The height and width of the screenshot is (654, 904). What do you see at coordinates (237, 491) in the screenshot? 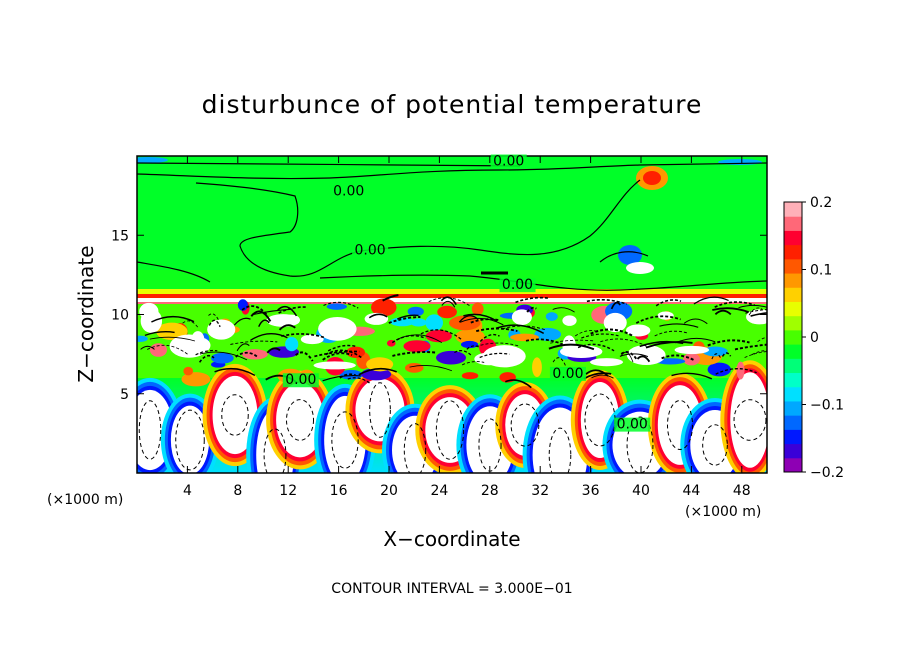
I see `x-tick-label: 8` at bounding box center [237, 491].